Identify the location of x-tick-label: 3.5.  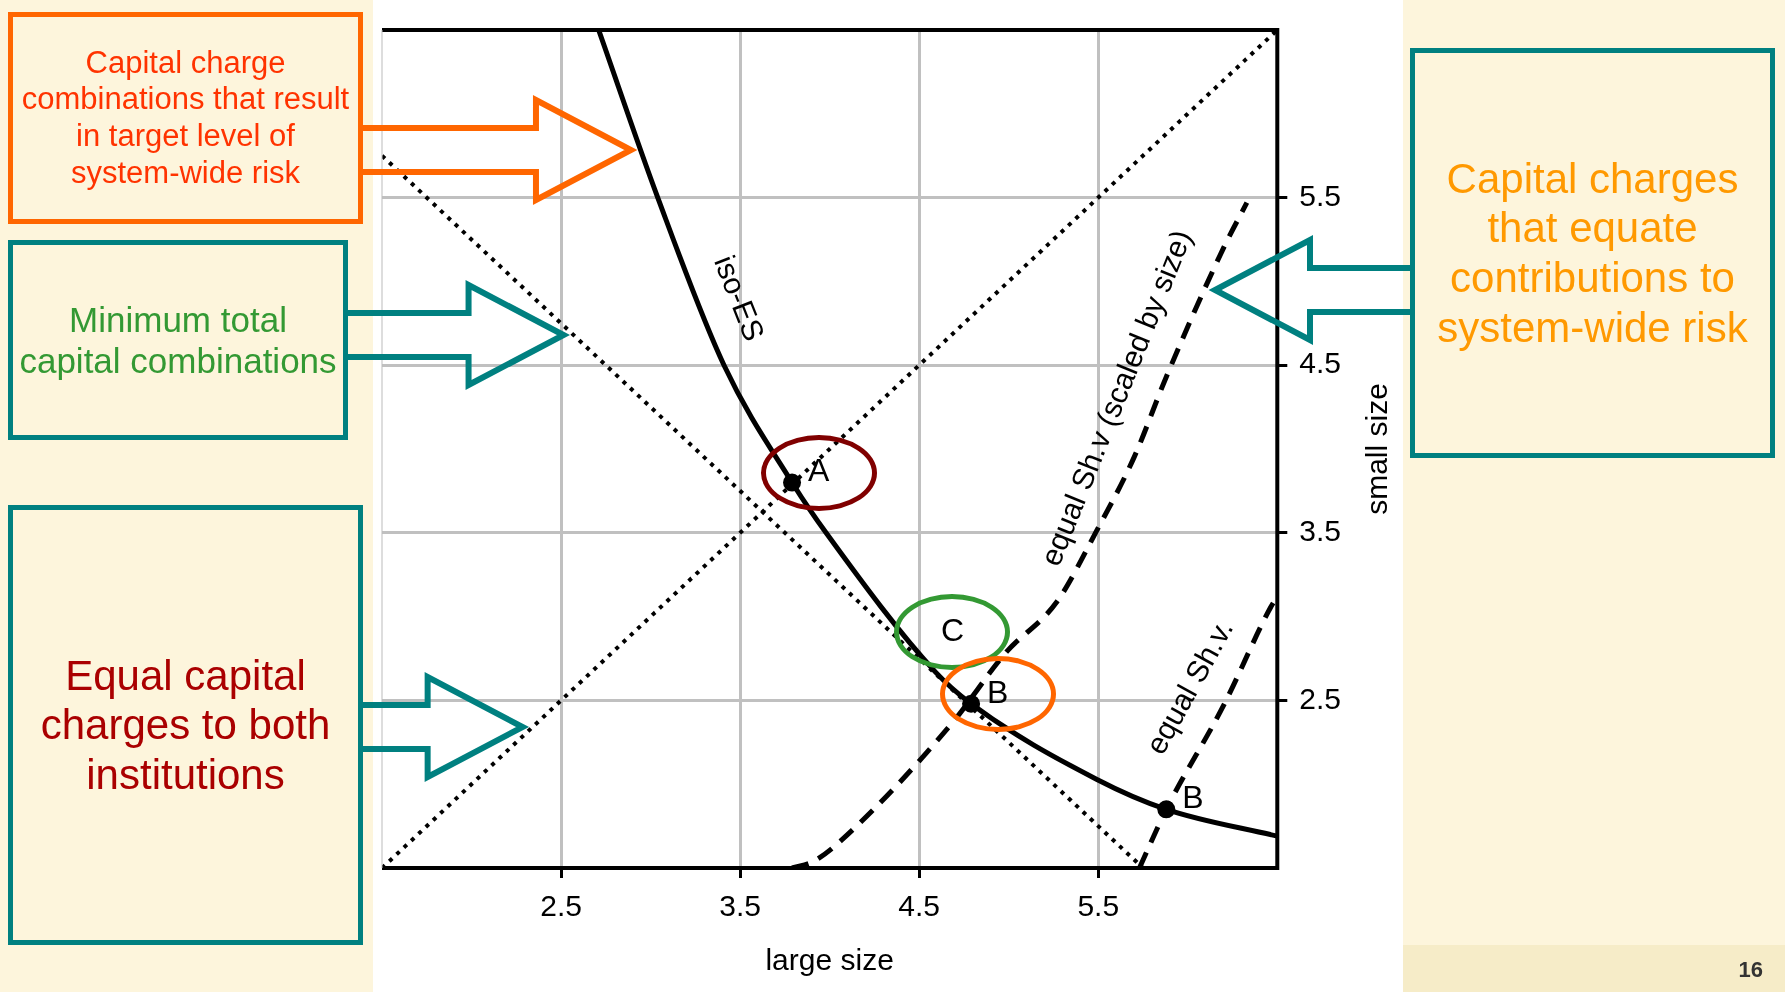
(740, 906).